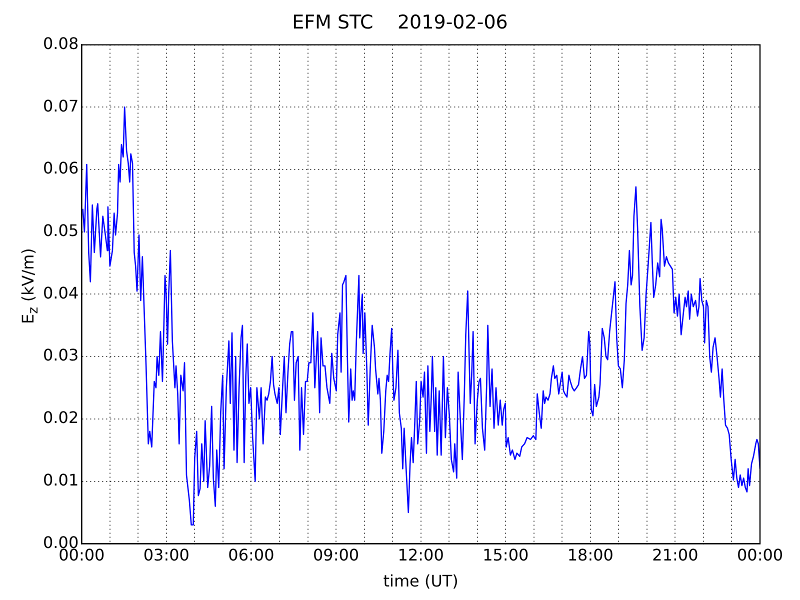 This screenshot has width=800, height=600. What do you see at coordinates (420, 581) in the screenshot?
I see `x-axis-title: time (UT)` at bounding box center [420, 581].